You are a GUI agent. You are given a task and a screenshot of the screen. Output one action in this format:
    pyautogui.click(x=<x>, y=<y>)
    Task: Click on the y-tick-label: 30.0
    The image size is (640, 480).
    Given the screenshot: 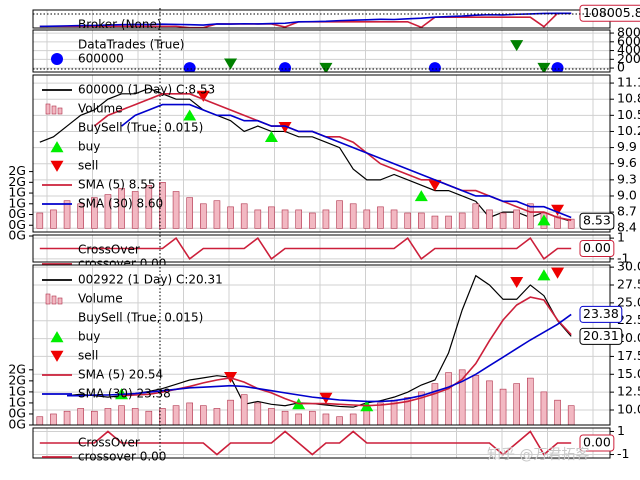 What is the action you would take?
    pyautogui.click(x=628, y=266)
    